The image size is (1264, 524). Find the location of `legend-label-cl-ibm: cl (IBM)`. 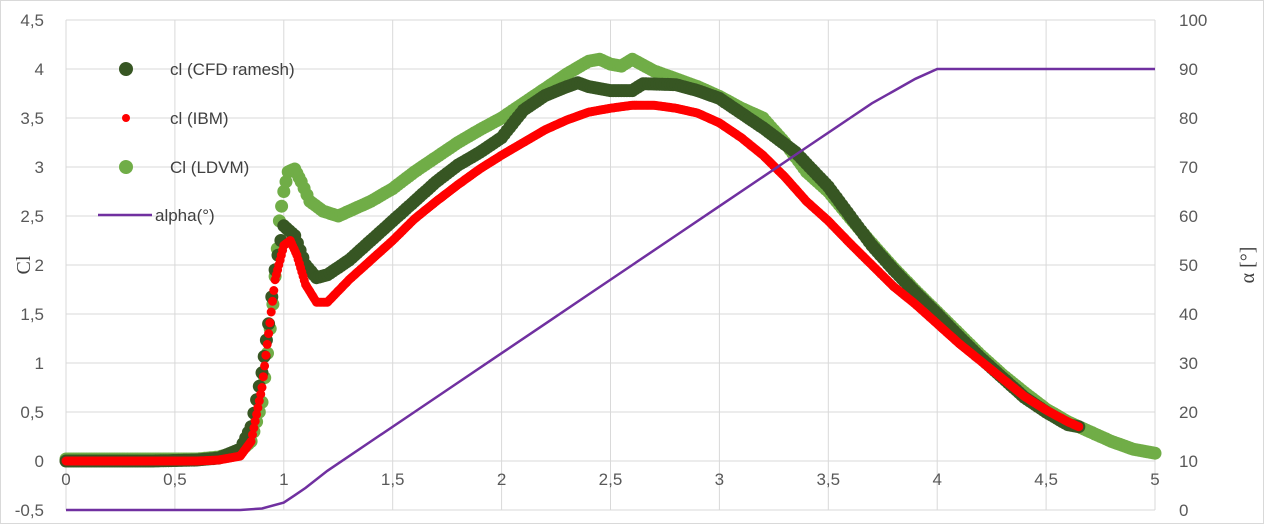

legend-label-cl-ibm: cl (IBM) is located at coordinates (199, 118).